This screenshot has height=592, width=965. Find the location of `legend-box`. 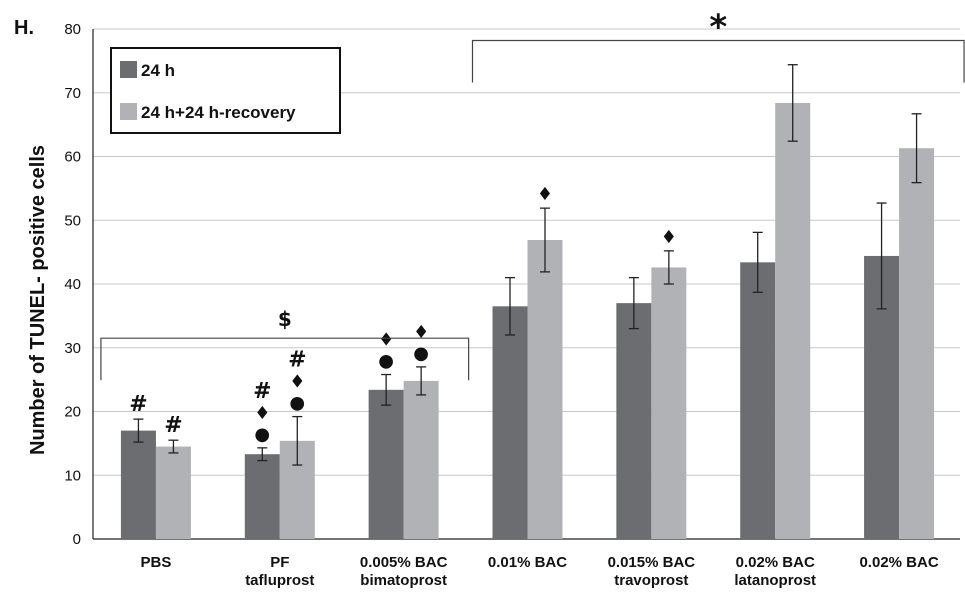

legend-box is located at coordinates (225, 90).